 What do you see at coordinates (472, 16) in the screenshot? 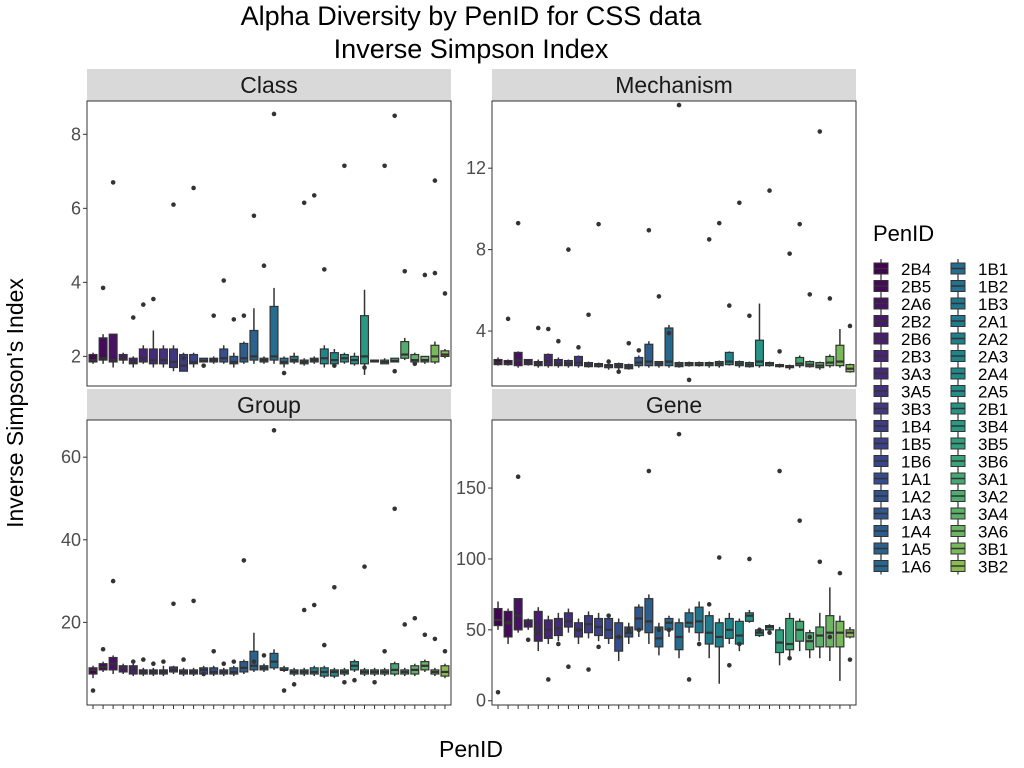
I see `chart-title: Alpha Diversity by PenID for CSS data` at bounding box center [472, 16].